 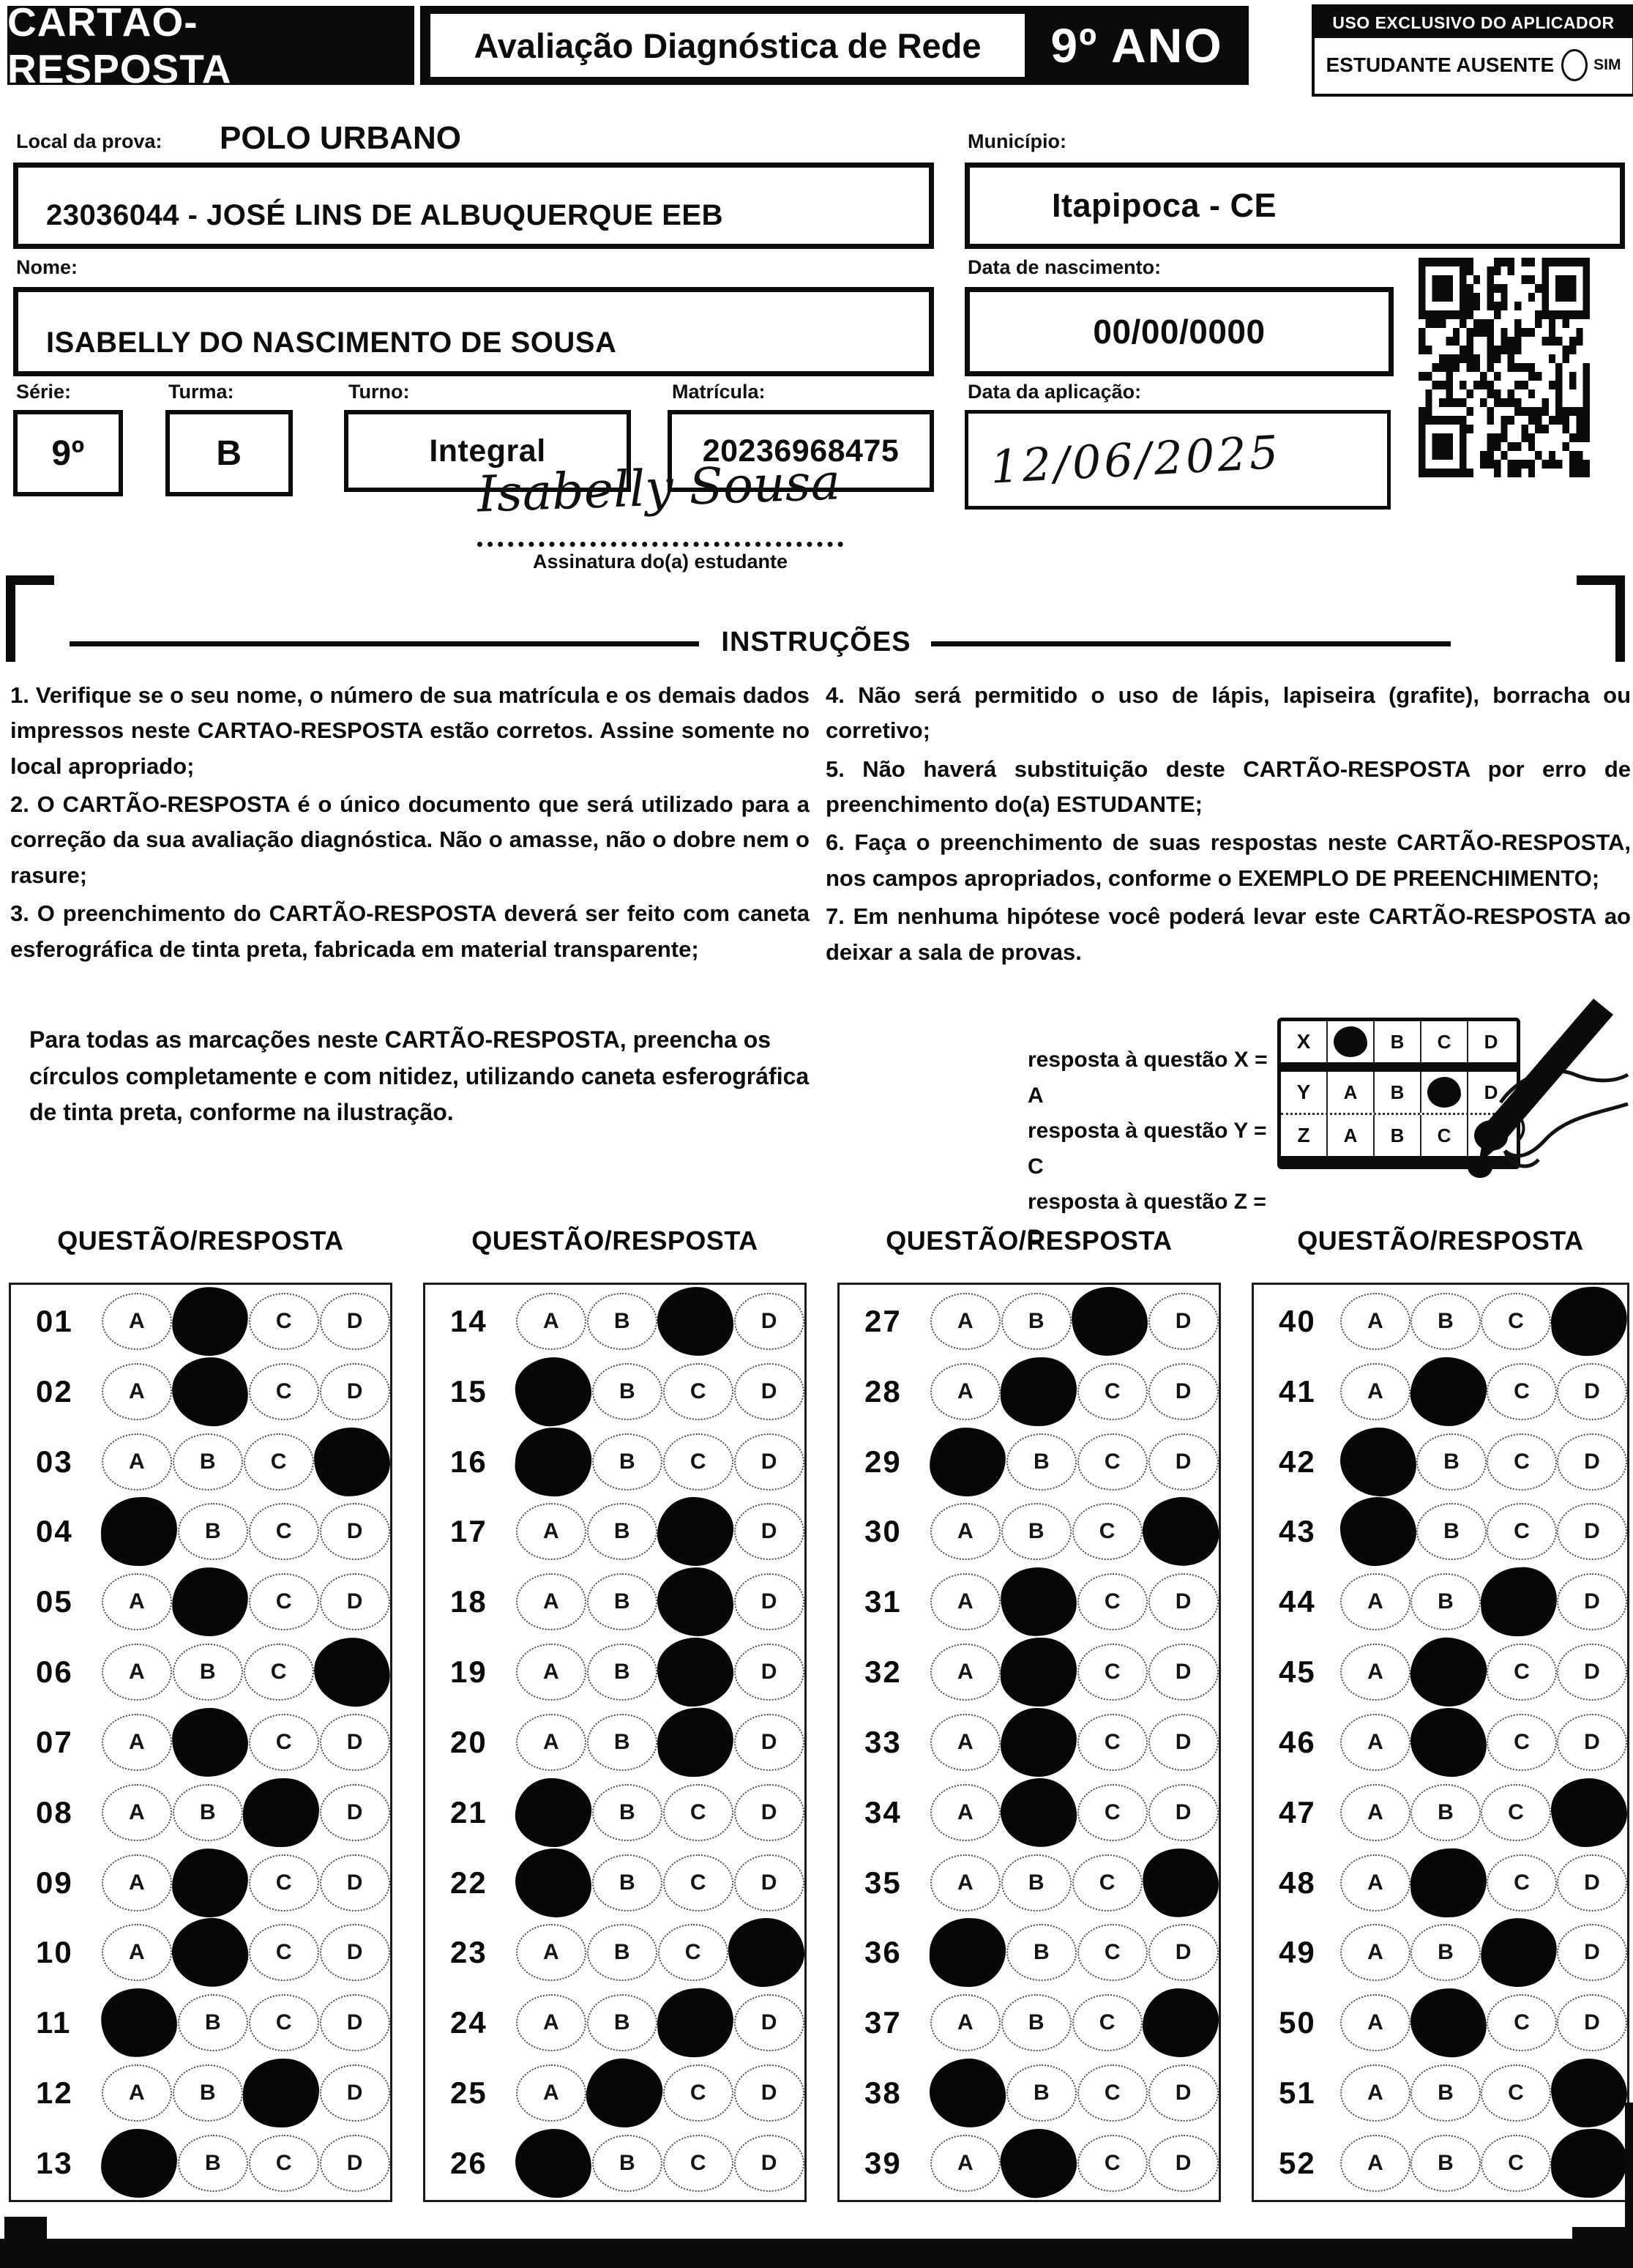 What do you see at coordinates (136, 1391) in the screenshot?
I see `bubble-q02-a: A` at bounding box center [136, 1391].